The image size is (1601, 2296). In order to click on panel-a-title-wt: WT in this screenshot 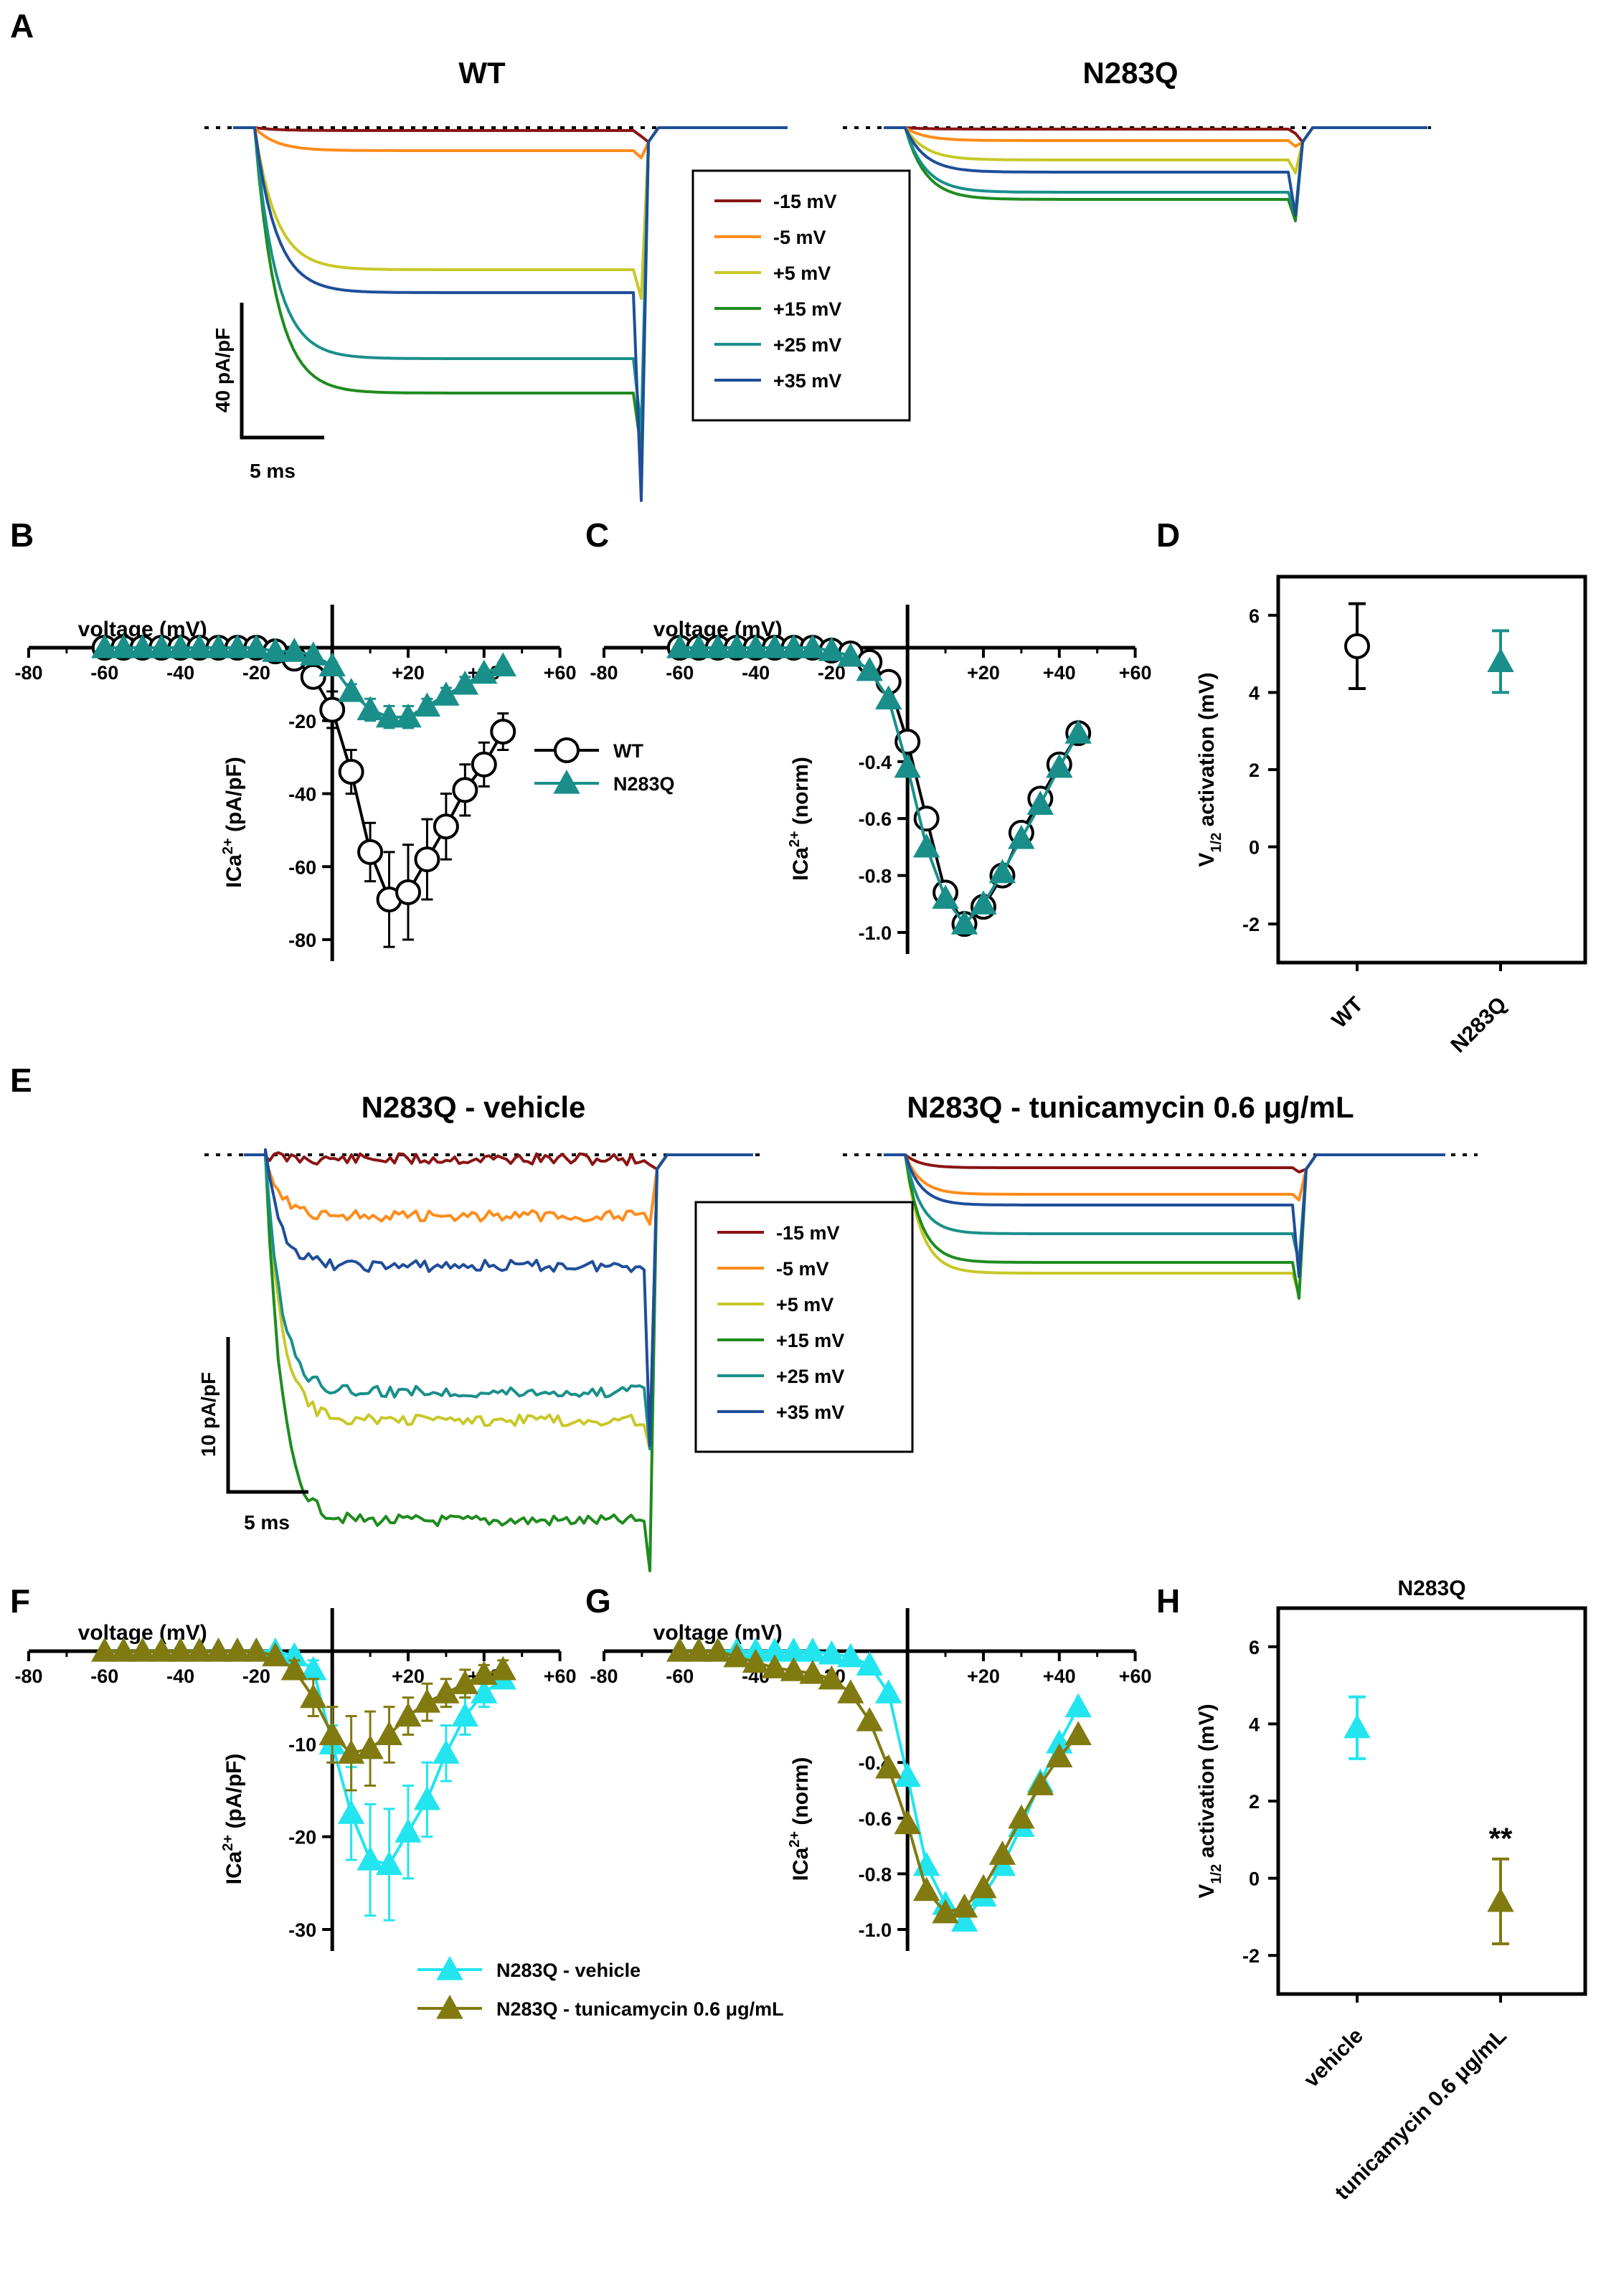, I will do `click(482, 73)`.